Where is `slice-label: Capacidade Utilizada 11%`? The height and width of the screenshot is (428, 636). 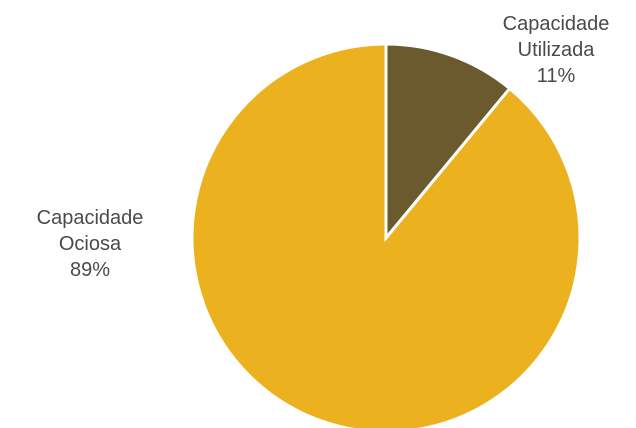
slice-label: Capacidade Utilizada 11% is located at coordinates (556, 50).